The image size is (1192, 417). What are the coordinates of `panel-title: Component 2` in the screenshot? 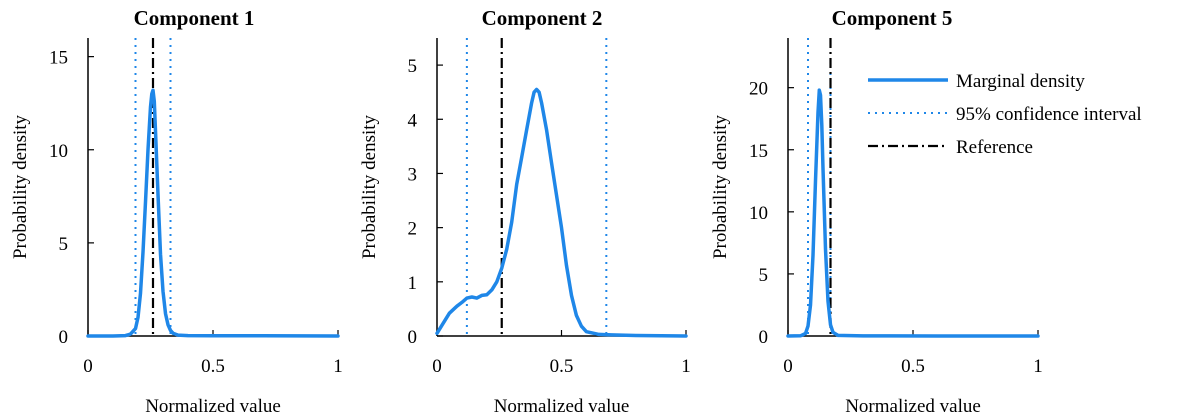 It's located at (542, 18).